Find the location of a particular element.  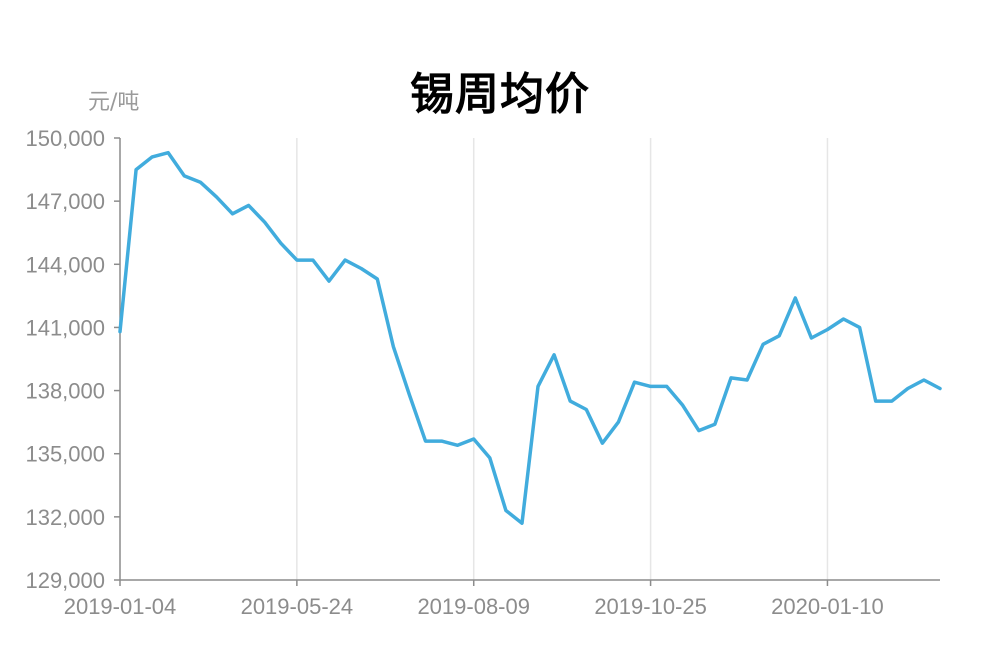

y-tick-label: 135,000 is located at coordinates (65, 454).